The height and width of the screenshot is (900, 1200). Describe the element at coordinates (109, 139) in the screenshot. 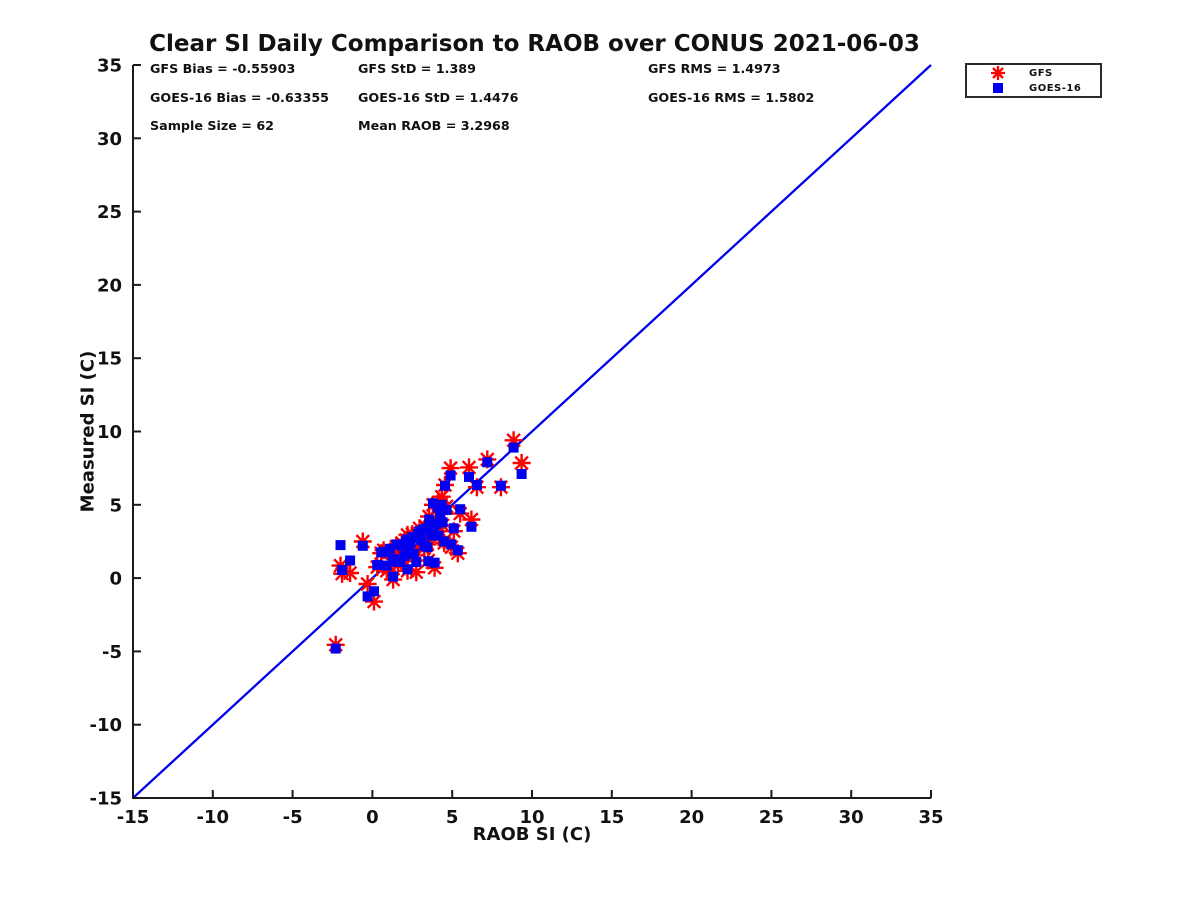

I see `y-tick-label: 30` at that location.